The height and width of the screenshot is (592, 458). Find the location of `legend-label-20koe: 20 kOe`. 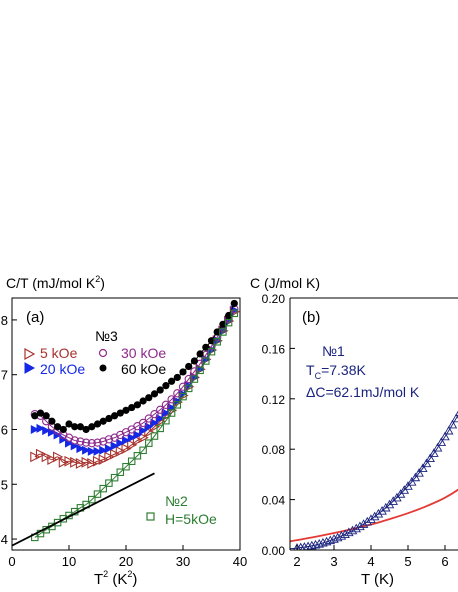

legend-label-20koe: 20 kOe is located at coordinates (62, 369).